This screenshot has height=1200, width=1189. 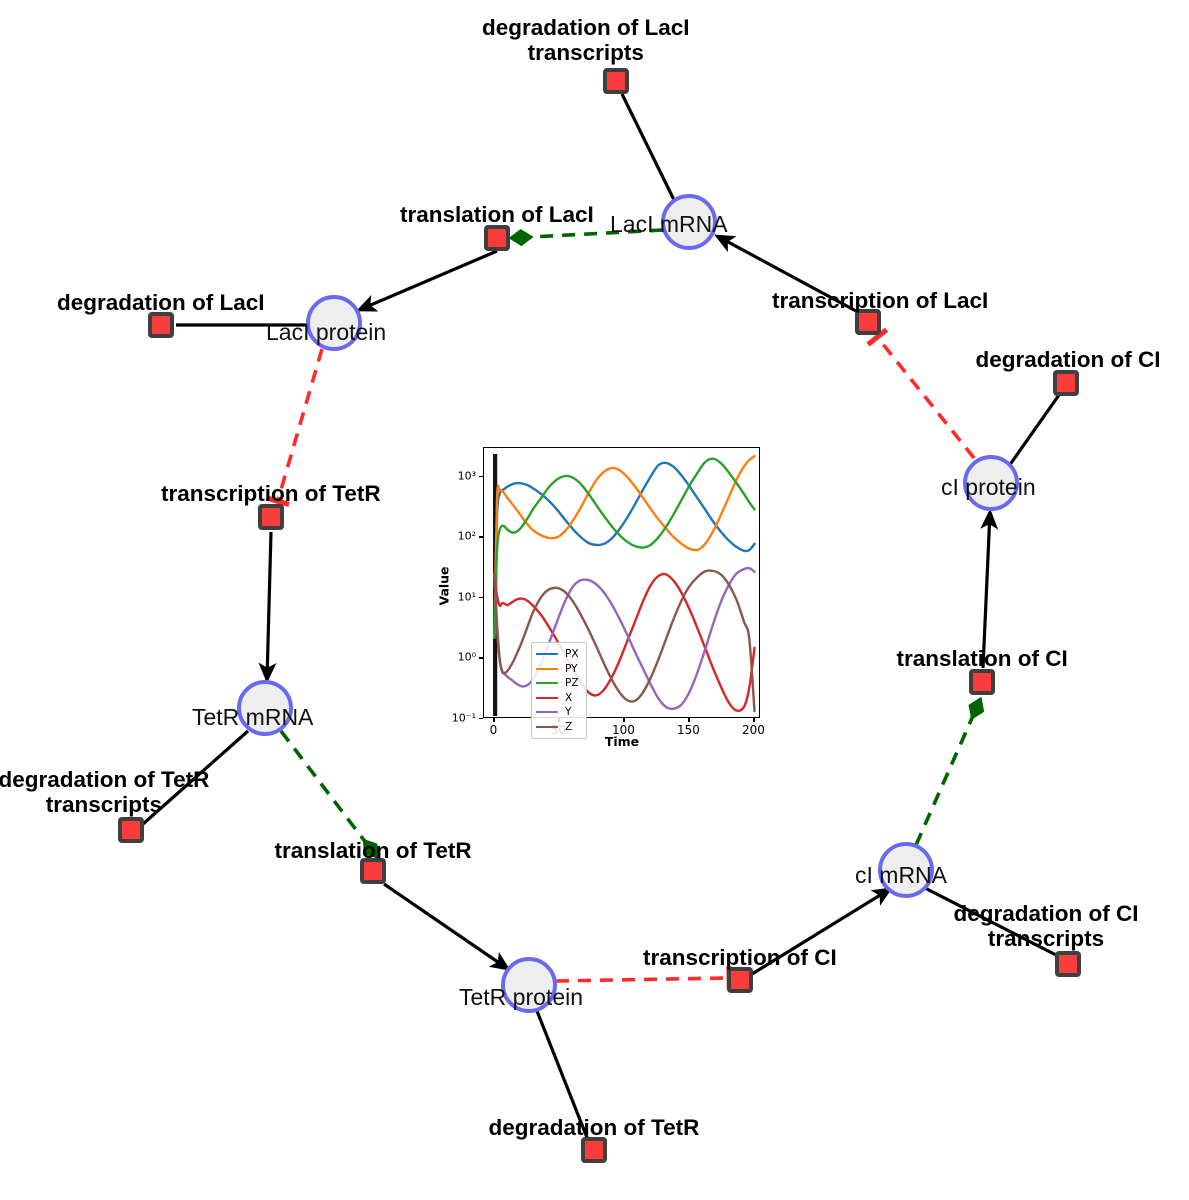 I want to click on reaction-label-degradation-of-ci: degradation of CI, so click(x=1068, y=359).